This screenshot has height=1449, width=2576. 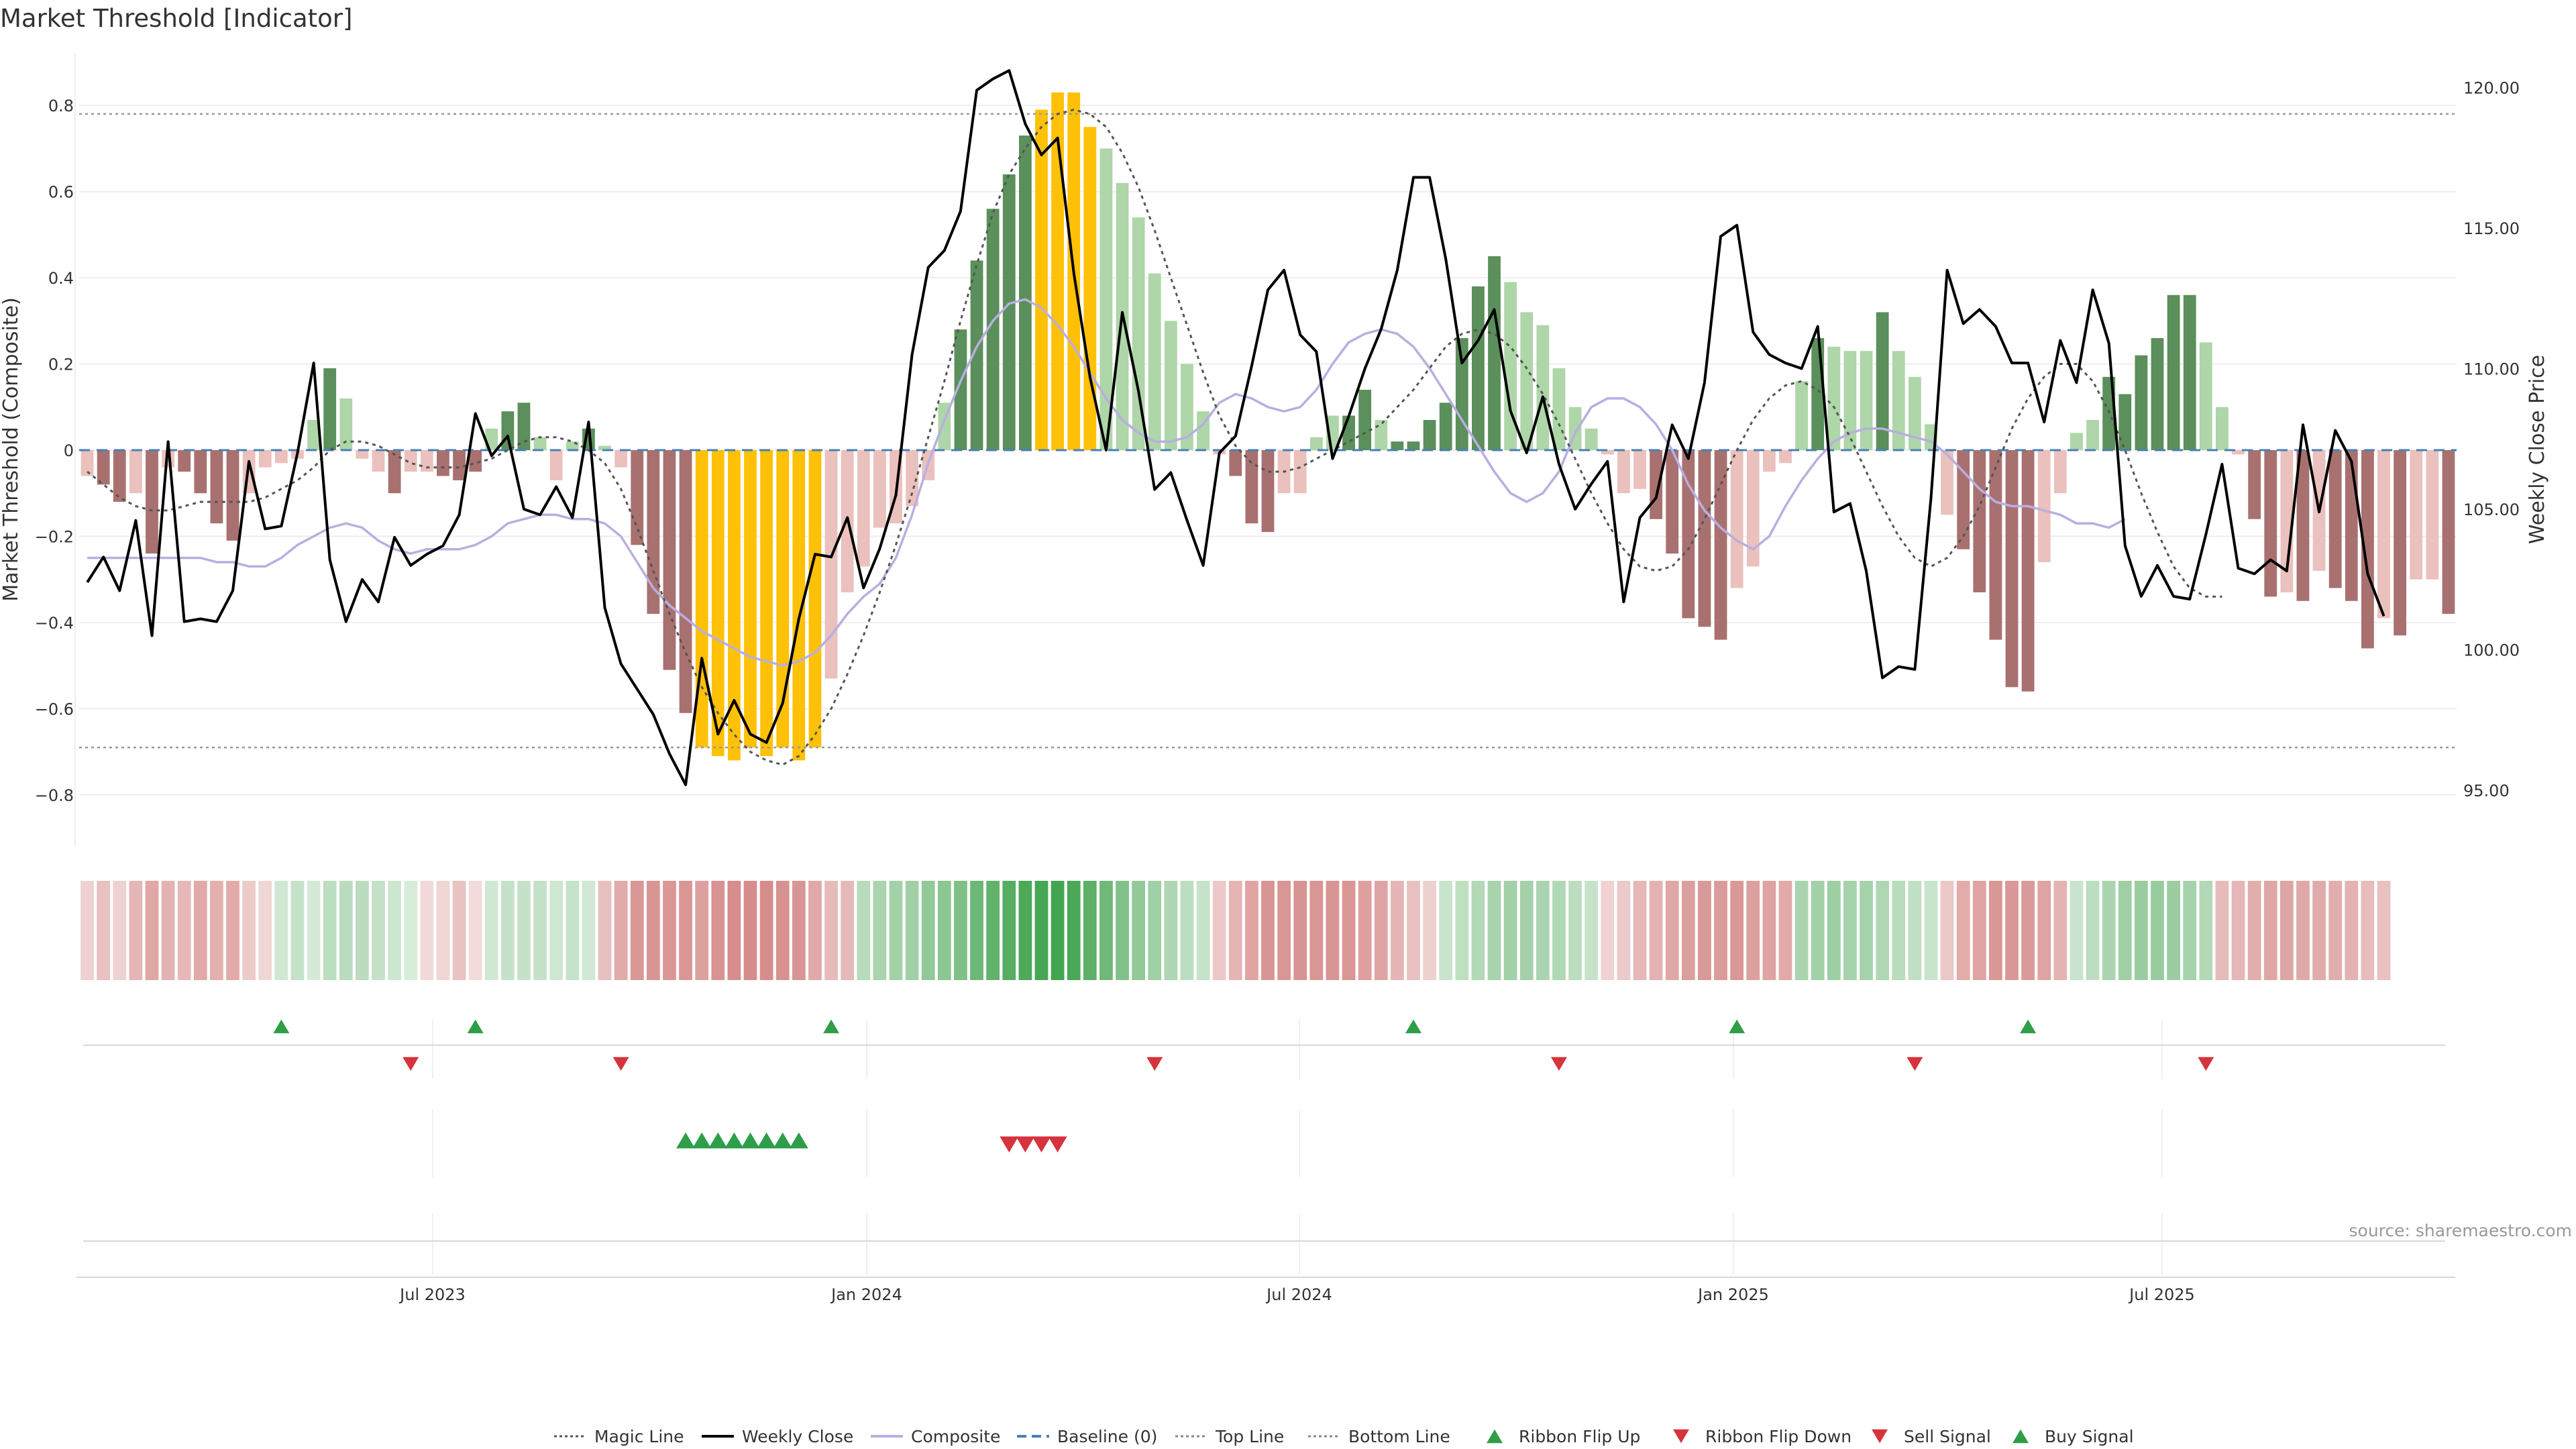 What do you see at coordinates (176, 18) in the screenshot?
I see `chart-title: Market Threshold [Indicator]` at bounding box center [176, 18].